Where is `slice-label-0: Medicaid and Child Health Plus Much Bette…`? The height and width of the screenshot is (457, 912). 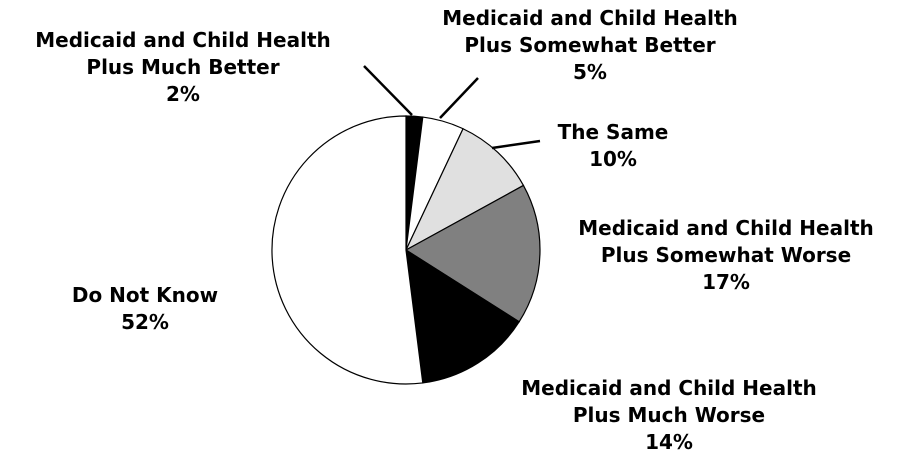
slice-label-0: Medicaid and Child Health Plus Much Bette… is located at coordinates (183, 67).